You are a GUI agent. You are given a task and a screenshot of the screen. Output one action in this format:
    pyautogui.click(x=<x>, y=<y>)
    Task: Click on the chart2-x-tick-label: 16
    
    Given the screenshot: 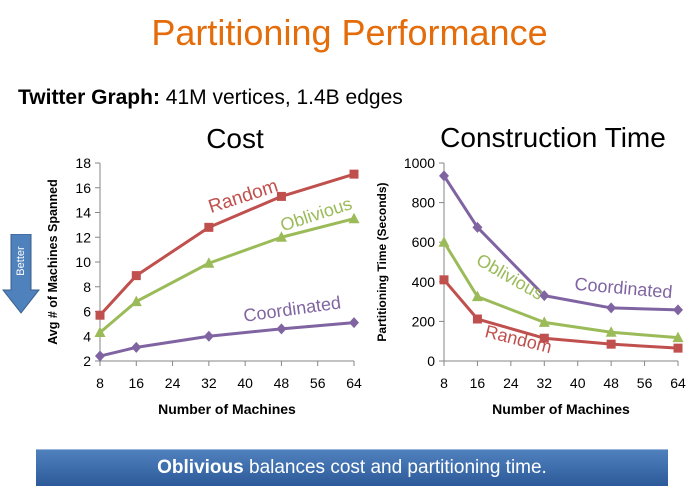 What is the action you would take?
    pyautogui.click(x=478, y=383)
    